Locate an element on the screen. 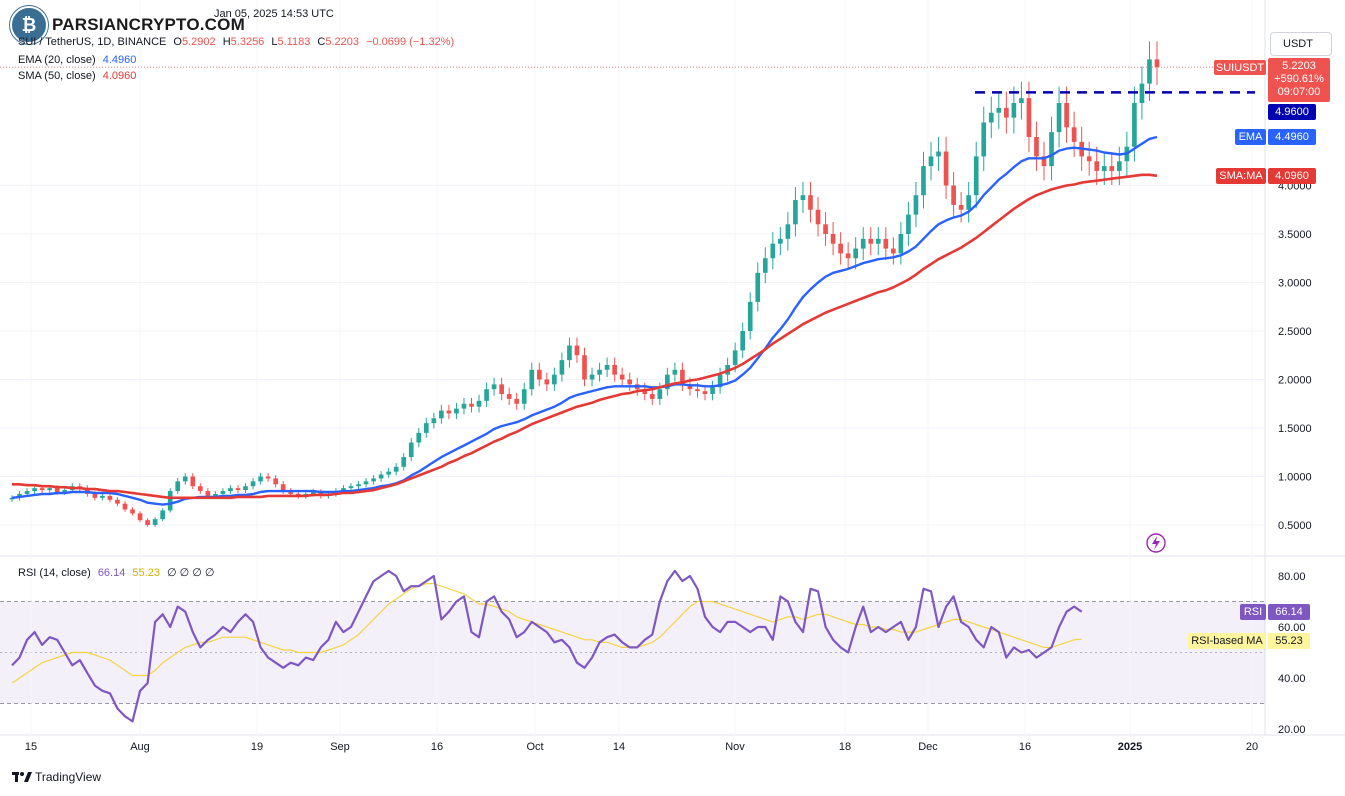  ema-tag: EMA is located at coordinates (1250, 137).